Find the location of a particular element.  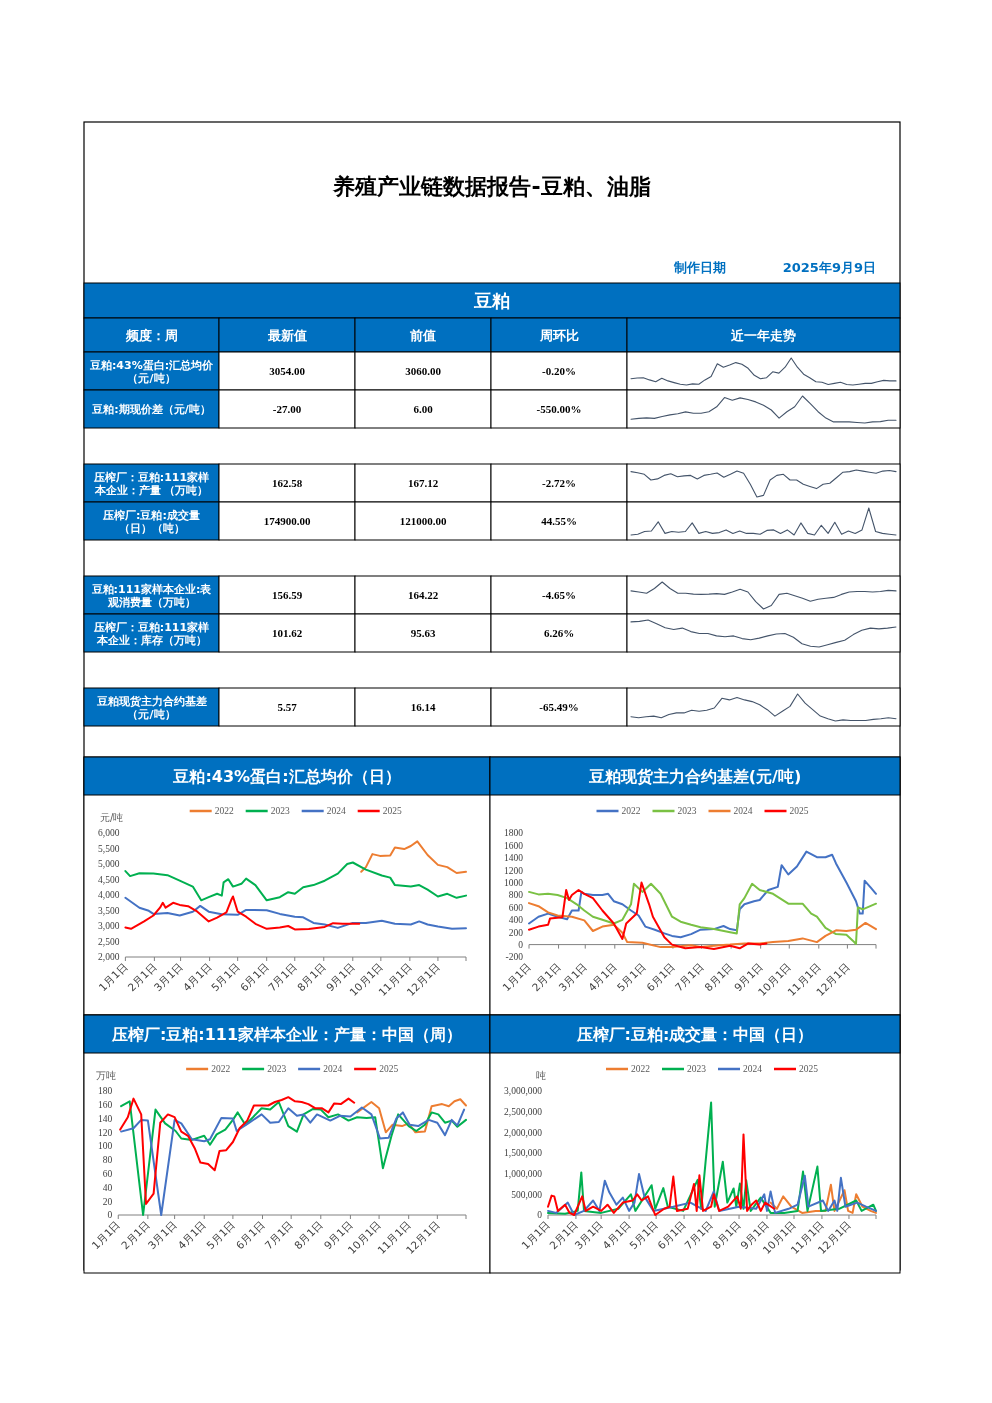

text: -0.20% is located at coordinates (559, 371).